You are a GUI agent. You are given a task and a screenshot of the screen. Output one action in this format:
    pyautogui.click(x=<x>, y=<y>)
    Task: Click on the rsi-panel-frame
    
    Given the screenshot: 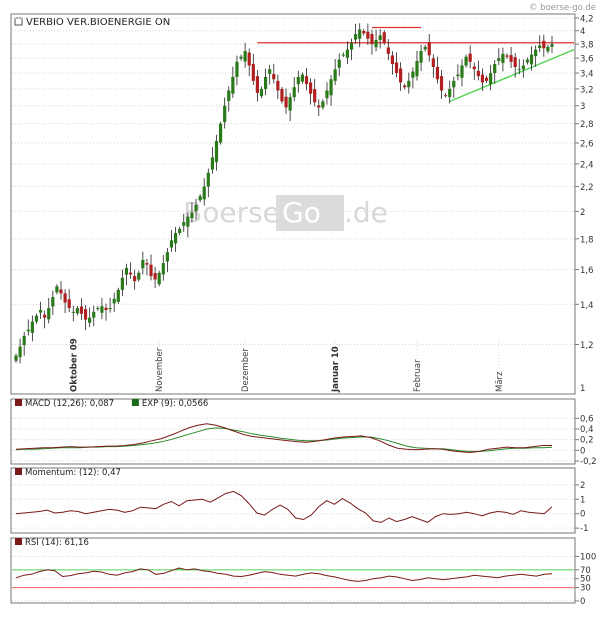 What is the action you would take?
    pyautogui.click(x=293, y=570)
    